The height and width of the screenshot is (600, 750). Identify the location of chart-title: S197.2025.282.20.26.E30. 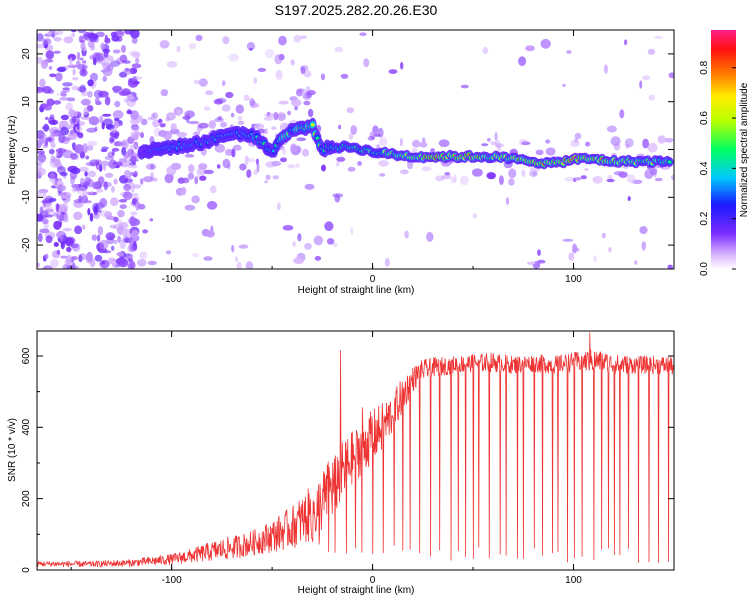
(356, 10).